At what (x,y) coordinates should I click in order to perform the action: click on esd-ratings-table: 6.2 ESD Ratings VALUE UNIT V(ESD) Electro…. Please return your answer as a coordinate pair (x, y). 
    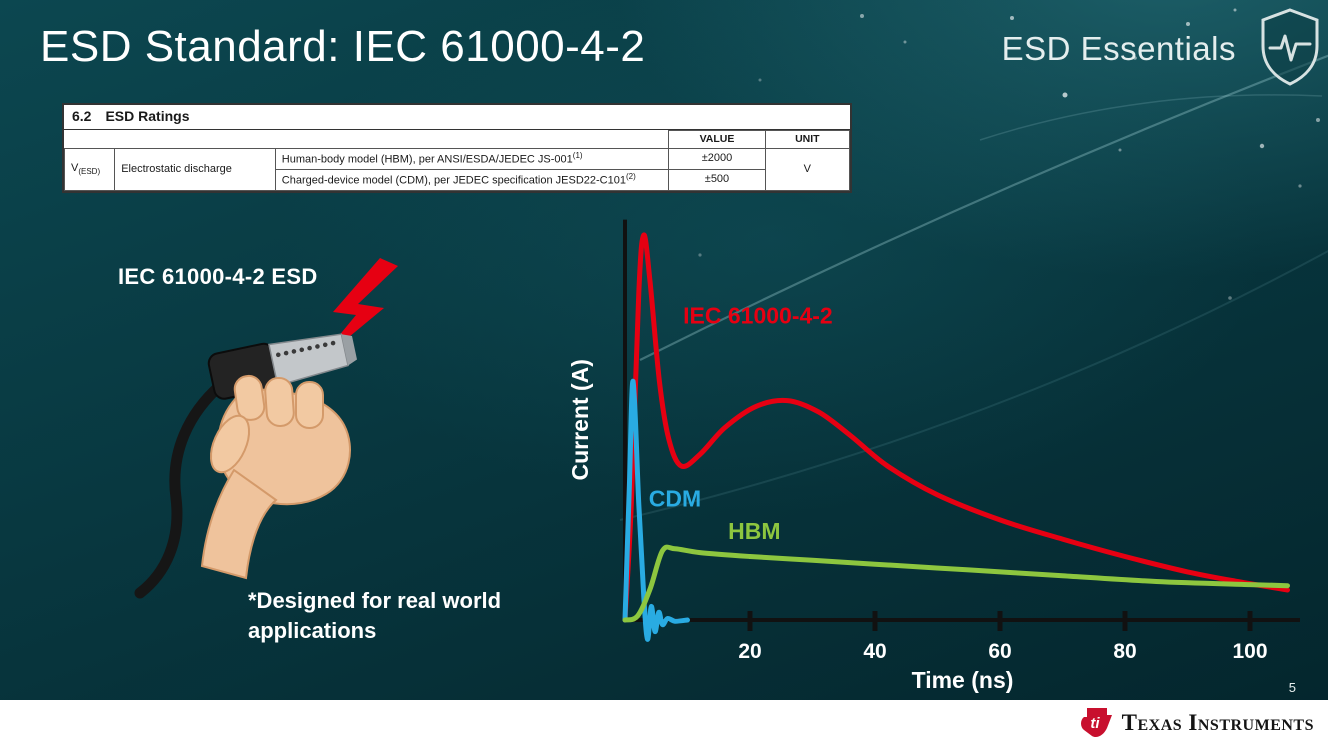
    Looking at the image, I should click on (457, 148).